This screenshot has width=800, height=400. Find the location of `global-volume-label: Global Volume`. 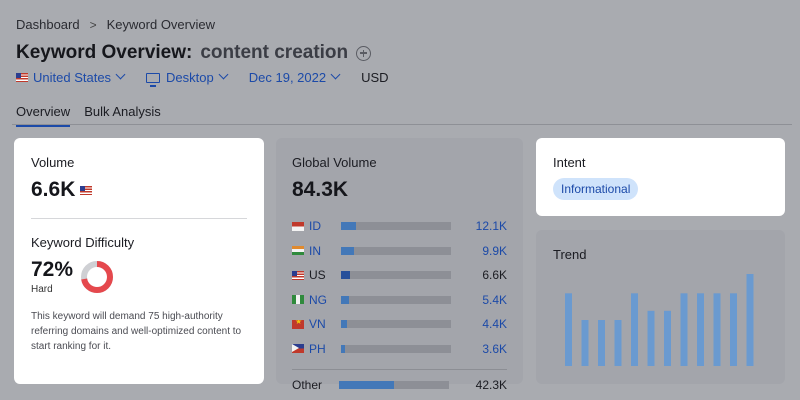

global-volume-label: Global Volume is located at coordinates (334, 162).